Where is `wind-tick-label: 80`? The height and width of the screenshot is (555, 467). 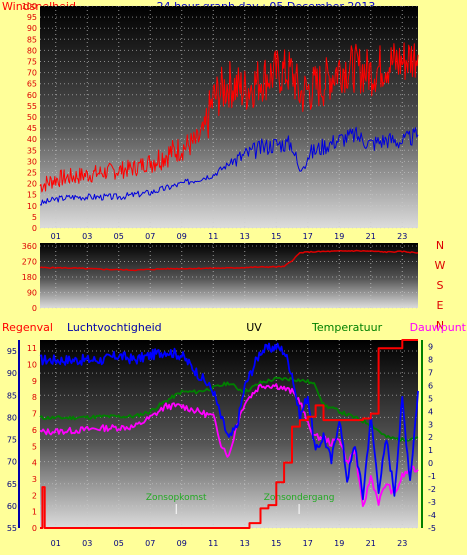
wind-tick-label: 80 is located at coordinates (32, 50).